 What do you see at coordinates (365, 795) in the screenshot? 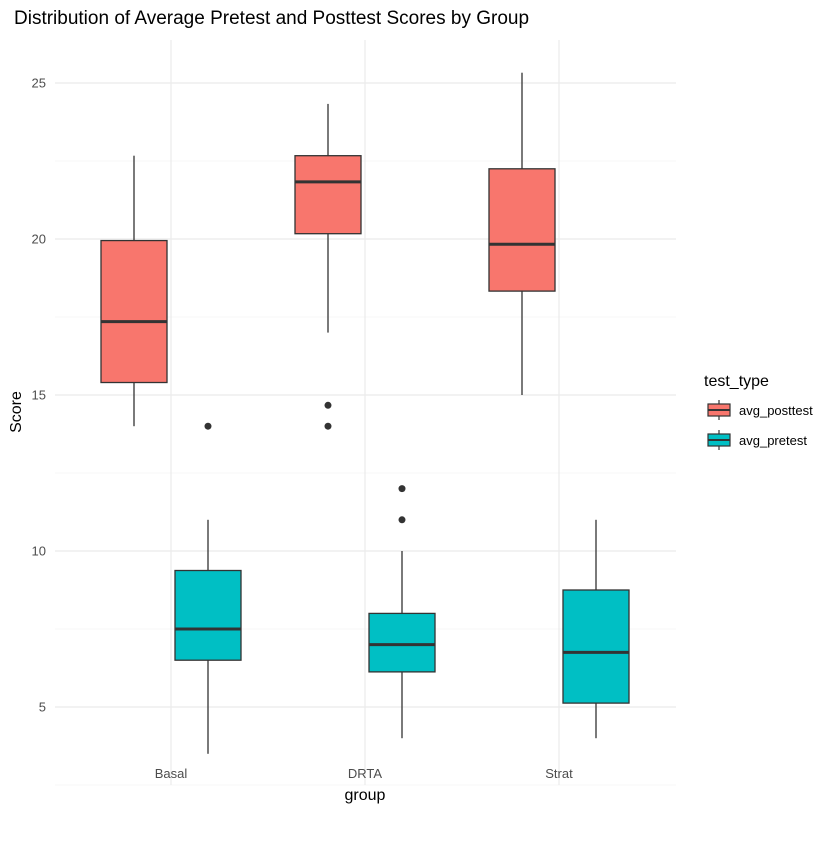
I see `x-axis-label: group` at bounding box center [365, 795].